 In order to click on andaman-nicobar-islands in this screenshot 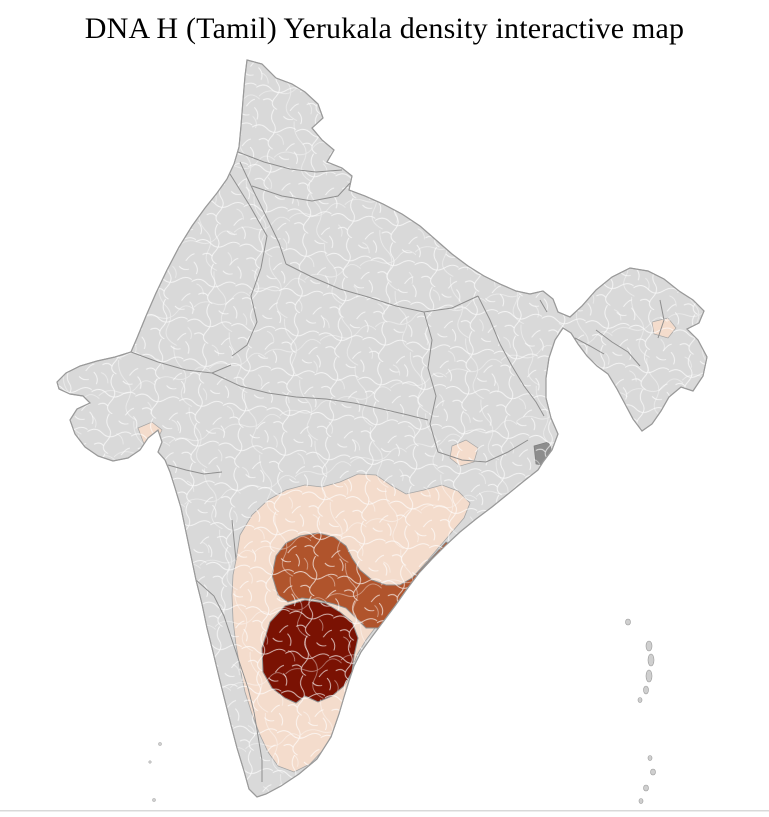, I will do `click(640, 711)`.